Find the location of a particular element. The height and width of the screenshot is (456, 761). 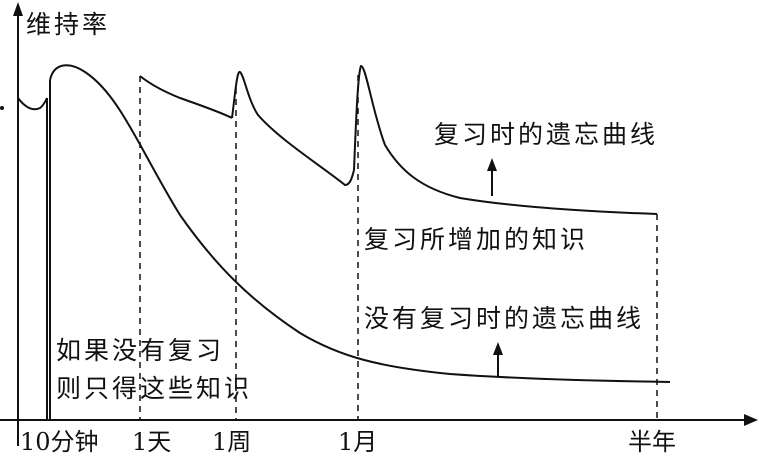

x-tick-one-day: 1天 is located at coordinates (152, 442).